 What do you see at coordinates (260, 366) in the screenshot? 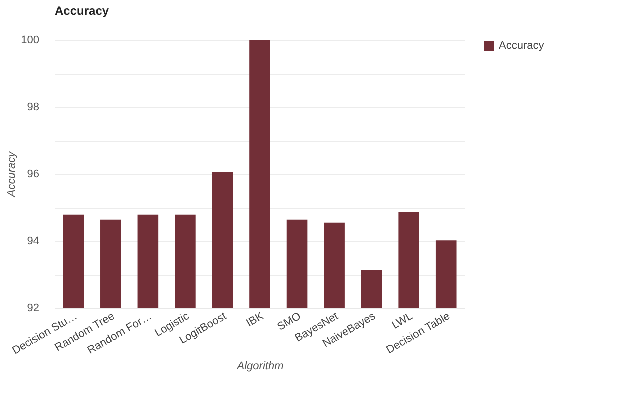
I see `x-axis-title: Algorithm` at bounding box center [260, 366].